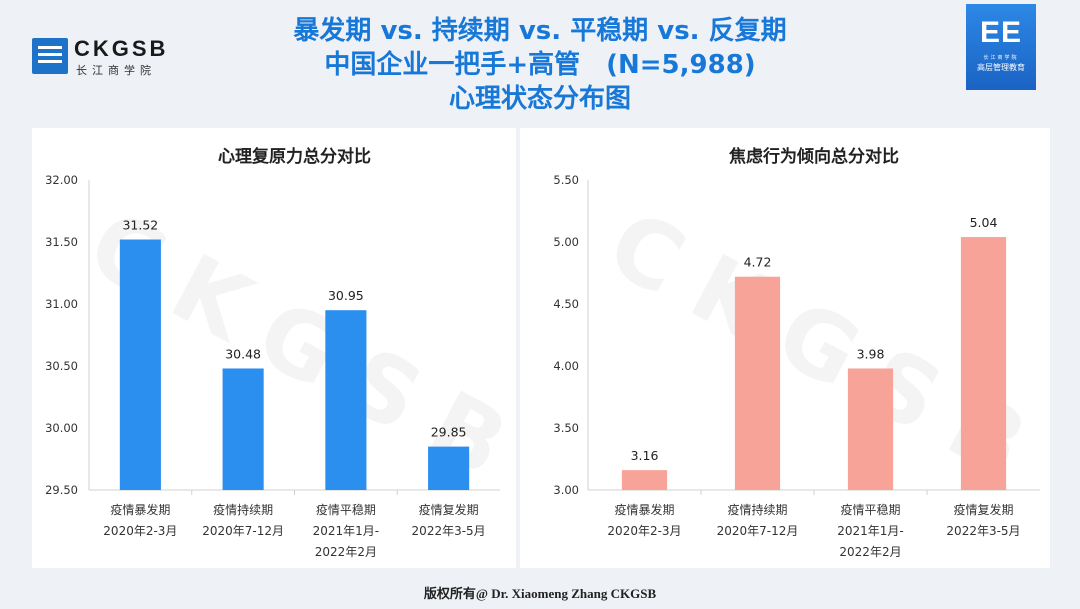 This screenshot has height=609, width=1080. I want to click on y-tick-label: 3.00, so click(566, 490).